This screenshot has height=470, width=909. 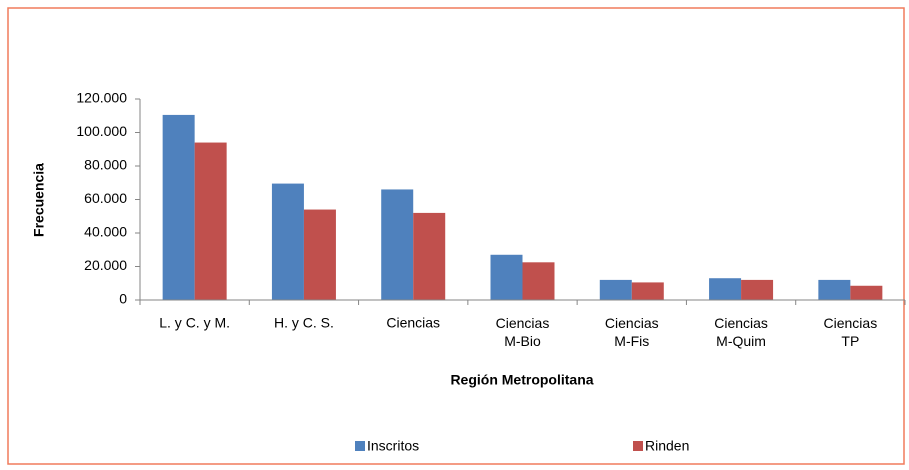 What do you see at coordinates (667, 446) in the screenshot?
I see `legend-label: Rinden` at bounding box center [667, 446].